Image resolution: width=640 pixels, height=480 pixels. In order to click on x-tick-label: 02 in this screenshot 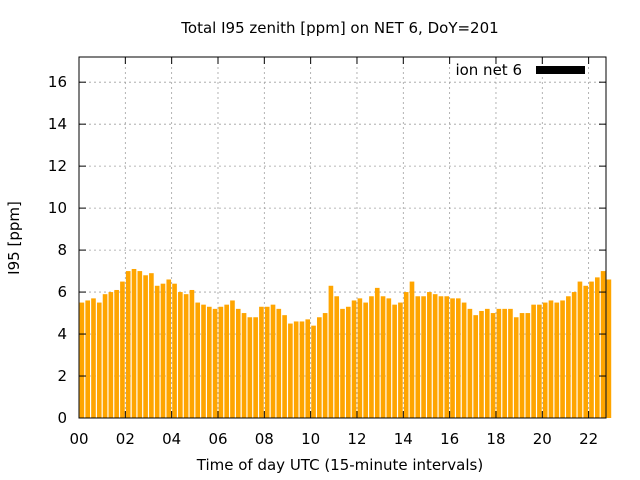, I will do `click(125, 439)`.